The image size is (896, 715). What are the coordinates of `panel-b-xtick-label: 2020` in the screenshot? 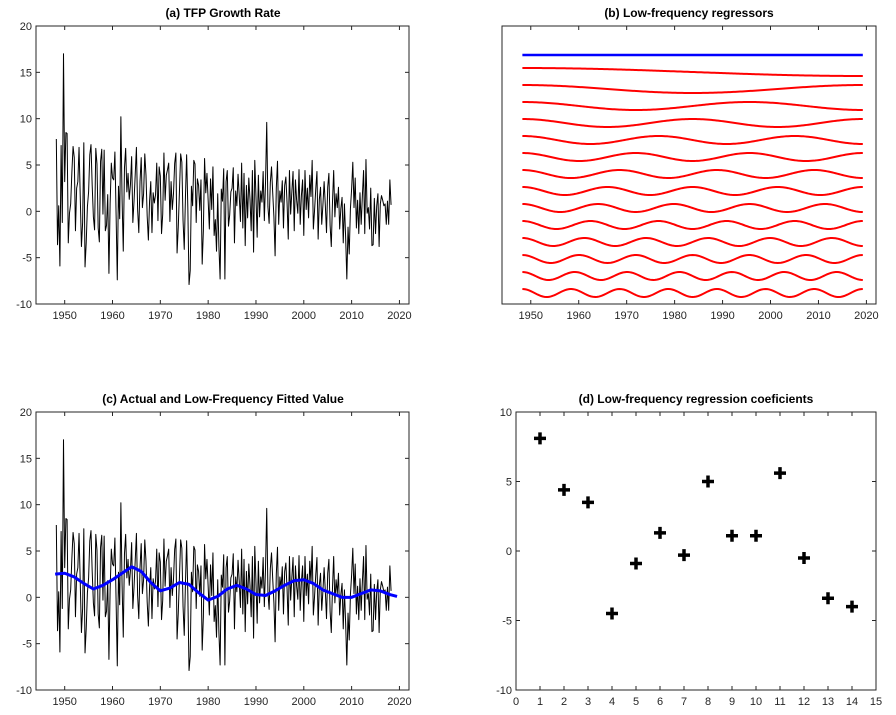 It's located at (866, 316).